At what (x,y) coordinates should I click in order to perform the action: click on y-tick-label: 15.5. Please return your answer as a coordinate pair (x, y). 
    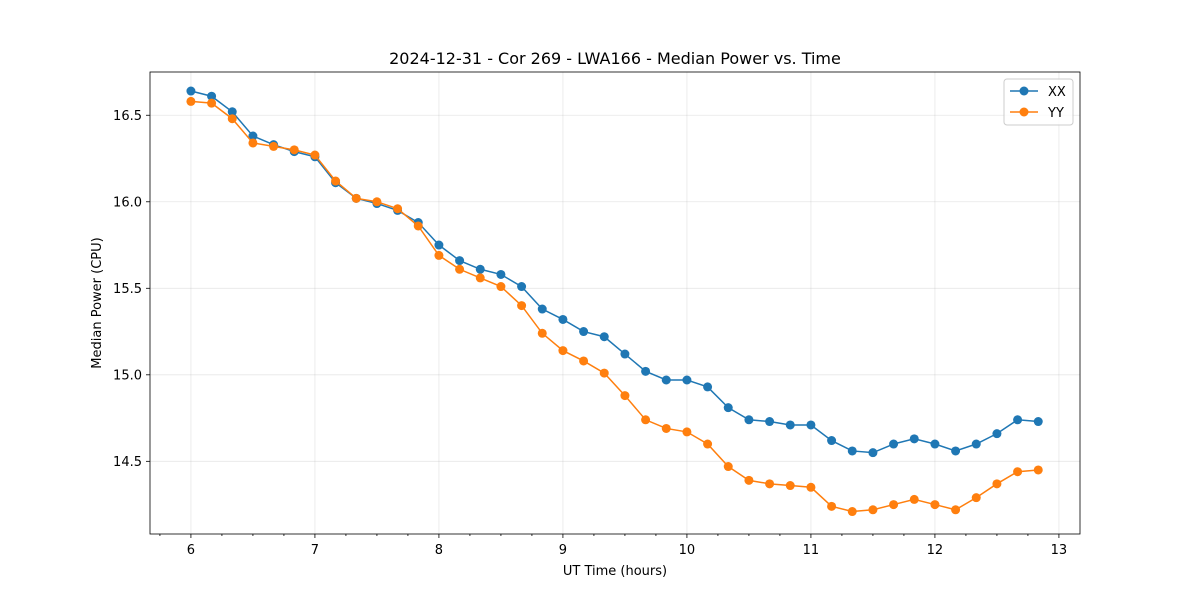
    Looking at the image, I should click on (127, 289).